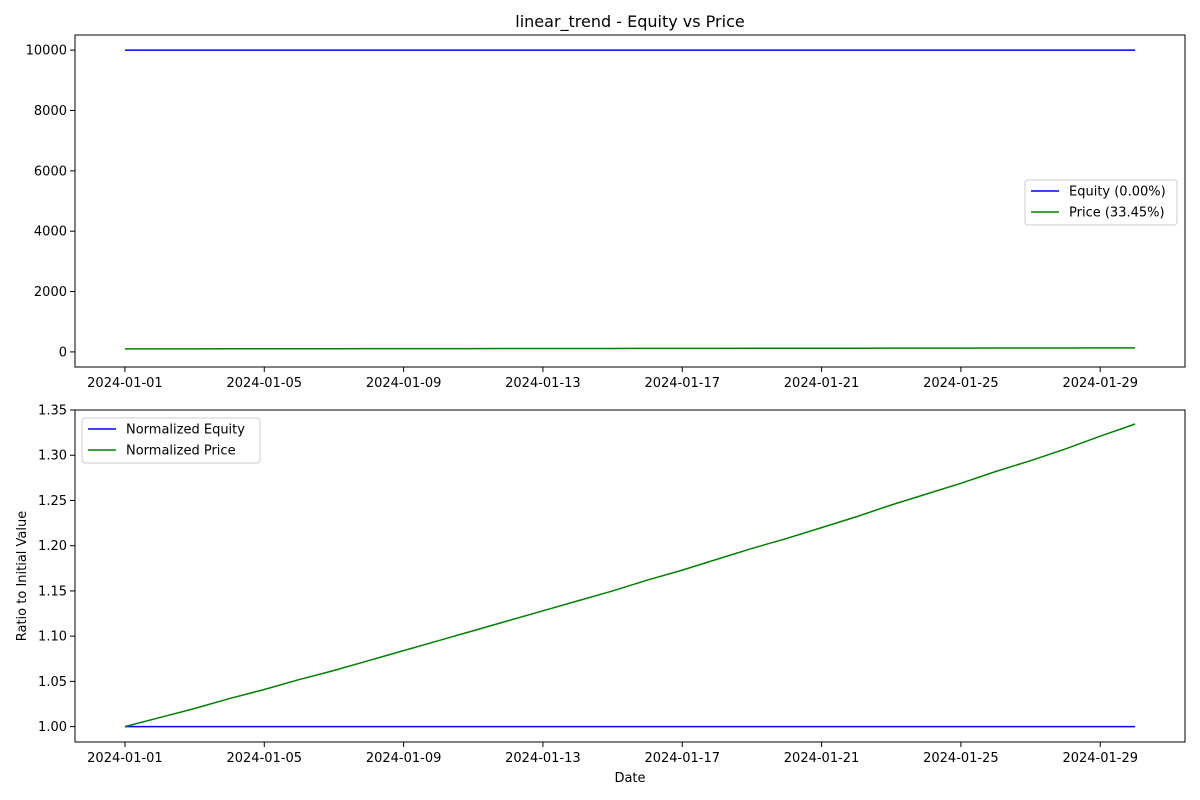 This screenshot has height=800, width=1200. Describe the element at coordinates (52, 546) in the screenshot. I see `y-tick-label: 1.20` at that location.